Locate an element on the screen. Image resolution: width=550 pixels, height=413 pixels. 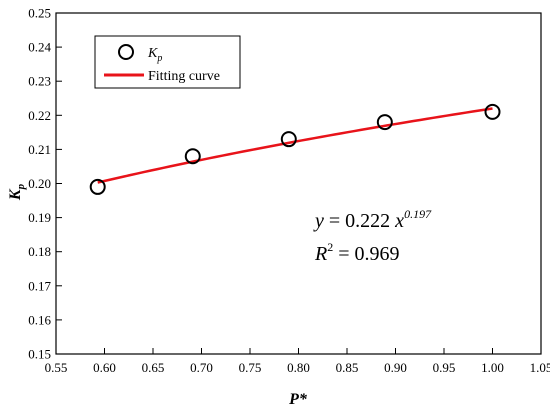
equation-annotation: y = 0.222 x0.197 is located at coordinates (372, 219).